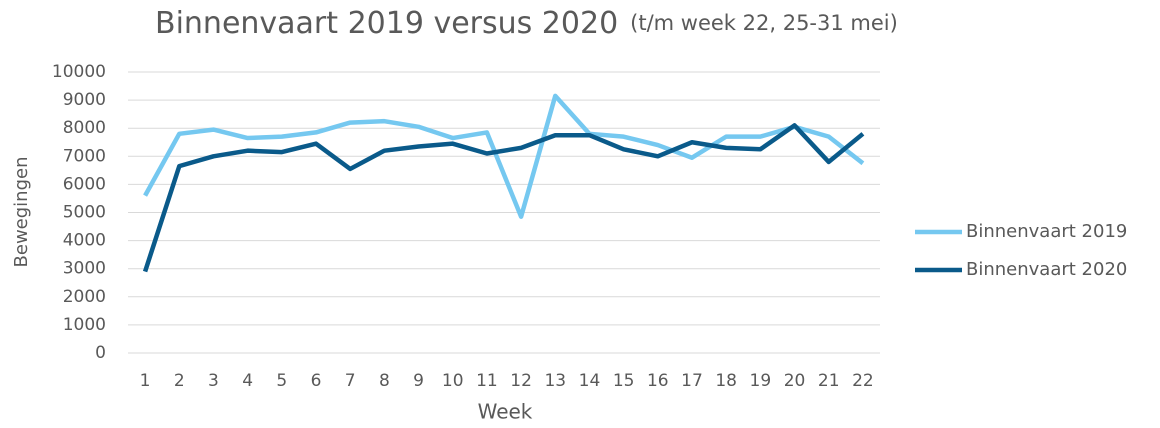 The height and width of the screenshot is (428, 1160). What do you see at coordinates (84, 269) in the screenshot?
I see `y-tick-label: 3000` at bounding box center [84, 269].